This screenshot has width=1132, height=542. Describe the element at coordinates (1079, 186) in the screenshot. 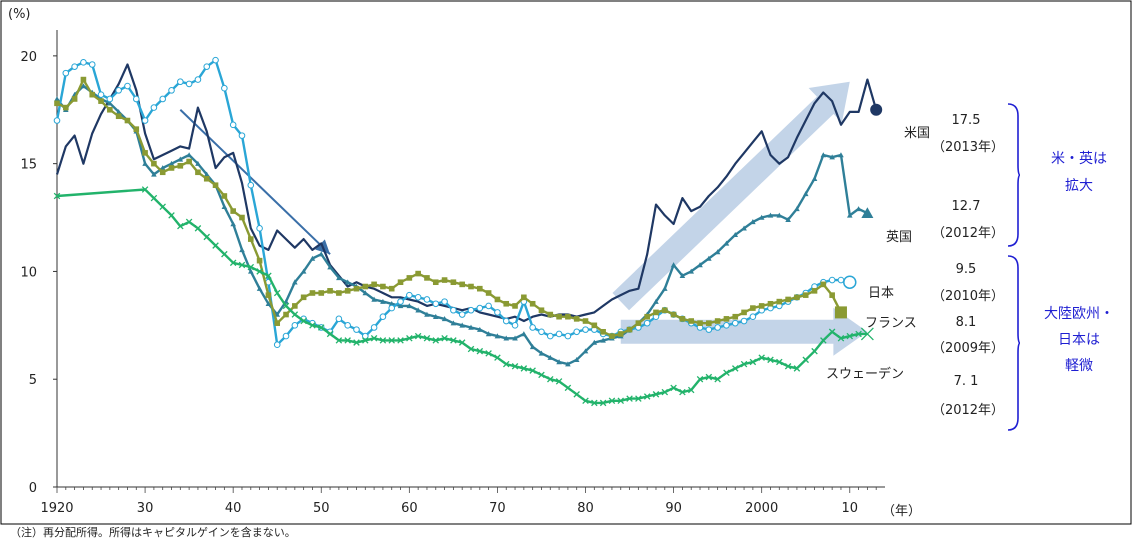

I see `annotation-text: 拡大` at that location.